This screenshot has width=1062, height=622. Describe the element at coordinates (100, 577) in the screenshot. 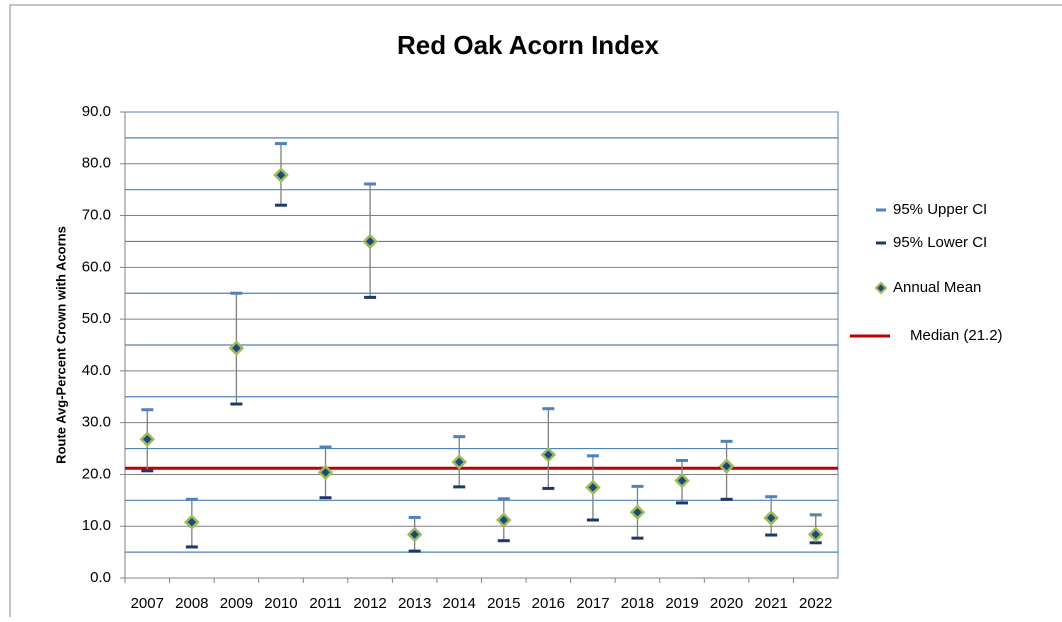

I see `y-tick-label: 0.0` at that location.